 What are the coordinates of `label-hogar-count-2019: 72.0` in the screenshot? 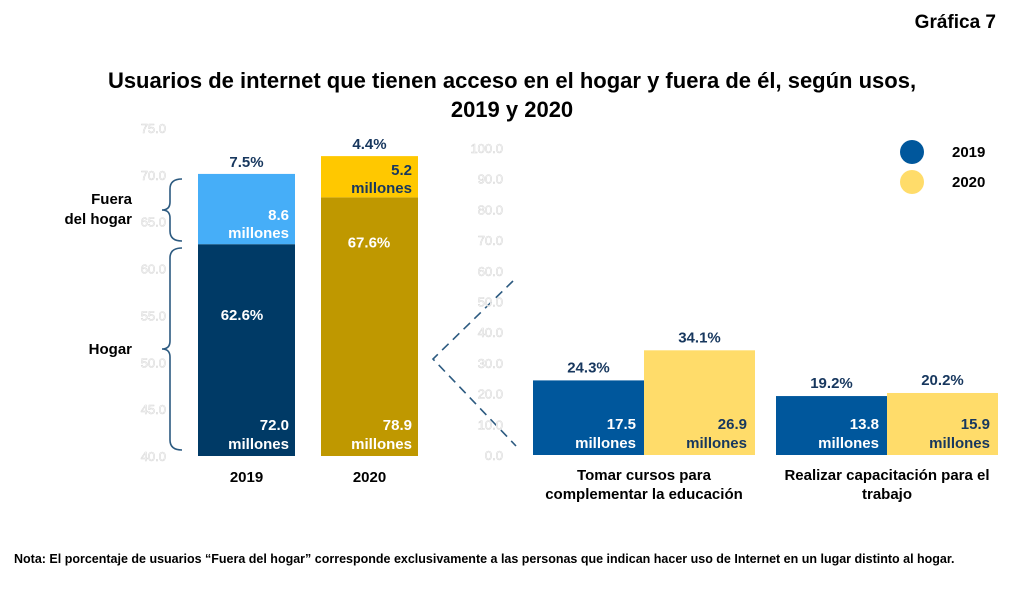 It's located at (274, 425).